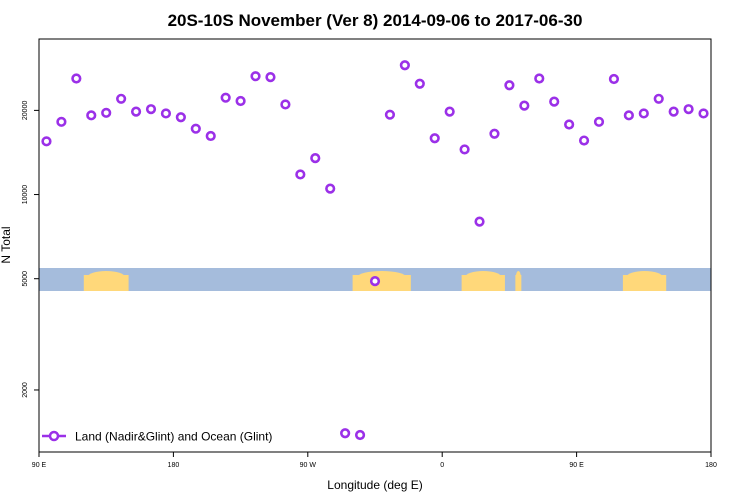 Image resolution: width=750 pixels, height=500 pixels. I want to click on y-tick-label: 2000, so click(25, 390).